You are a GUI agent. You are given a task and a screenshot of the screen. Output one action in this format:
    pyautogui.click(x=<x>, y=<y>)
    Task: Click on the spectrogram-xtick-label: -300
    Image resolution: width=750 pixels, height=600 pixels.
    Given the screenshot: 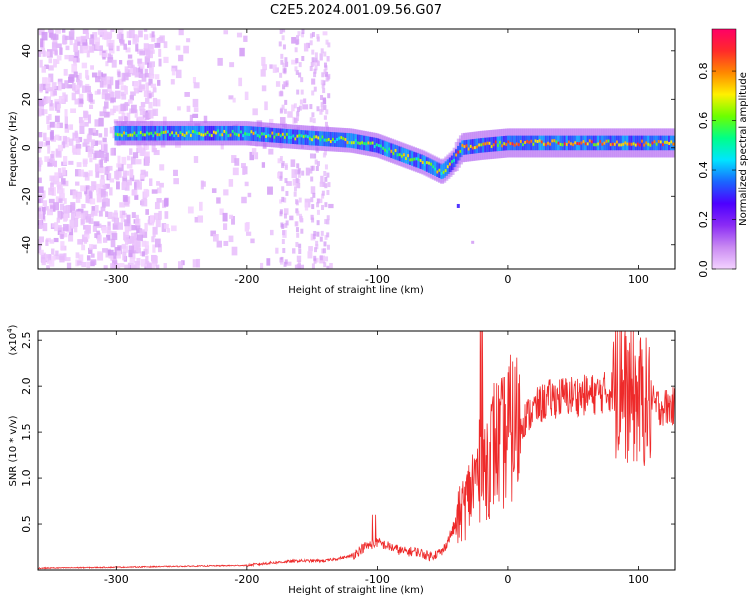 What is the action you would take?
    pyautogui.click(x=116, y=279)
    